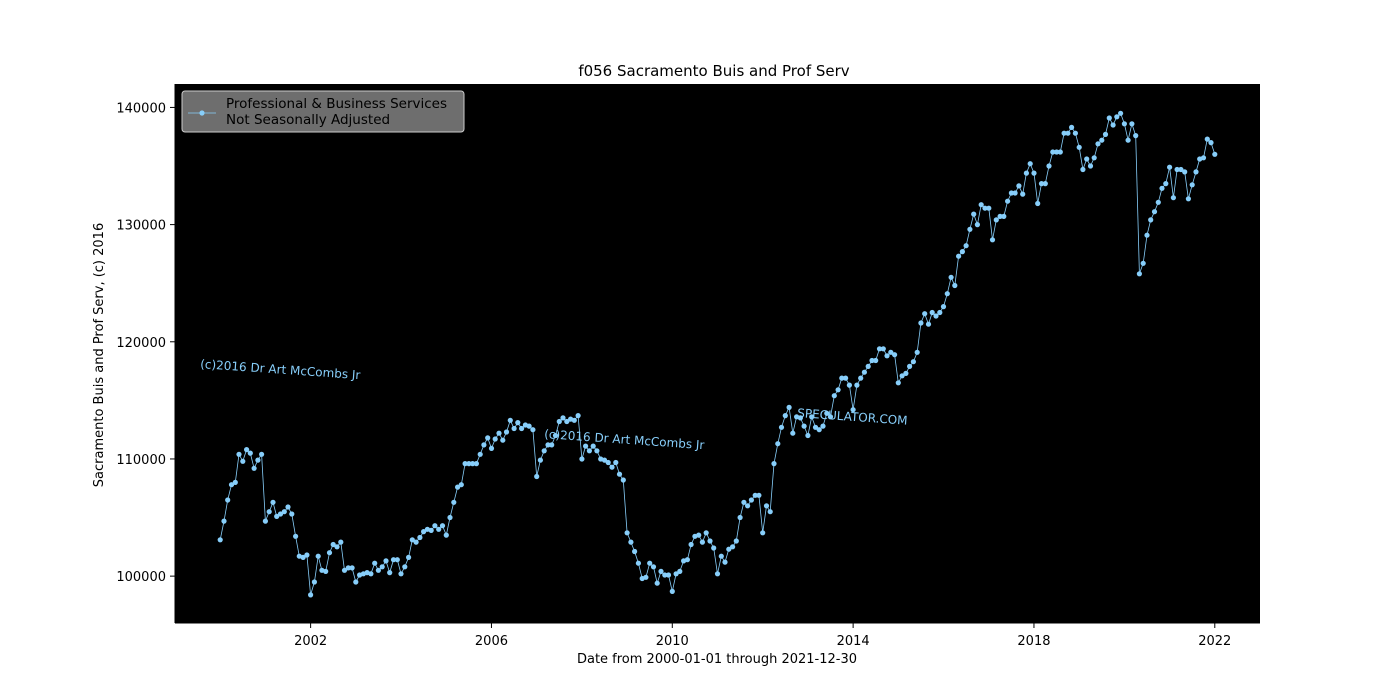  What do you see at coordinates (672, 641) in the screenshot?
I see `x-tick-label: 2010` at bounding box center [672, 641].